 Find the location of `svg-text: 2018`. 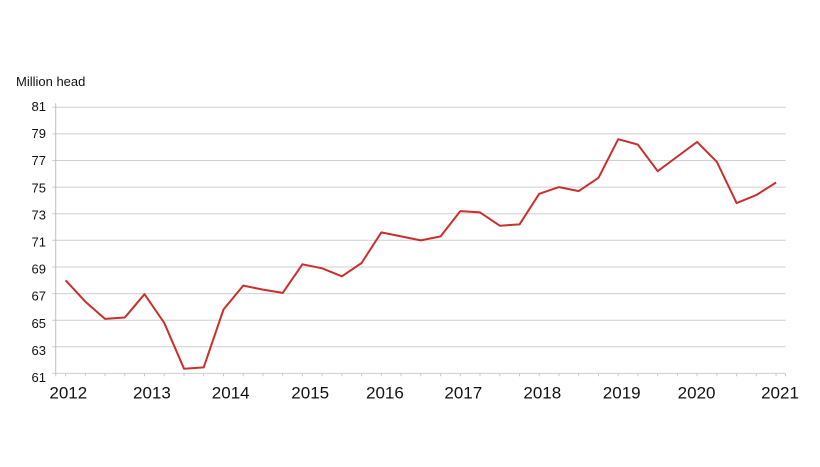

svg-text: 2018 is located at coordinates (542, 392).